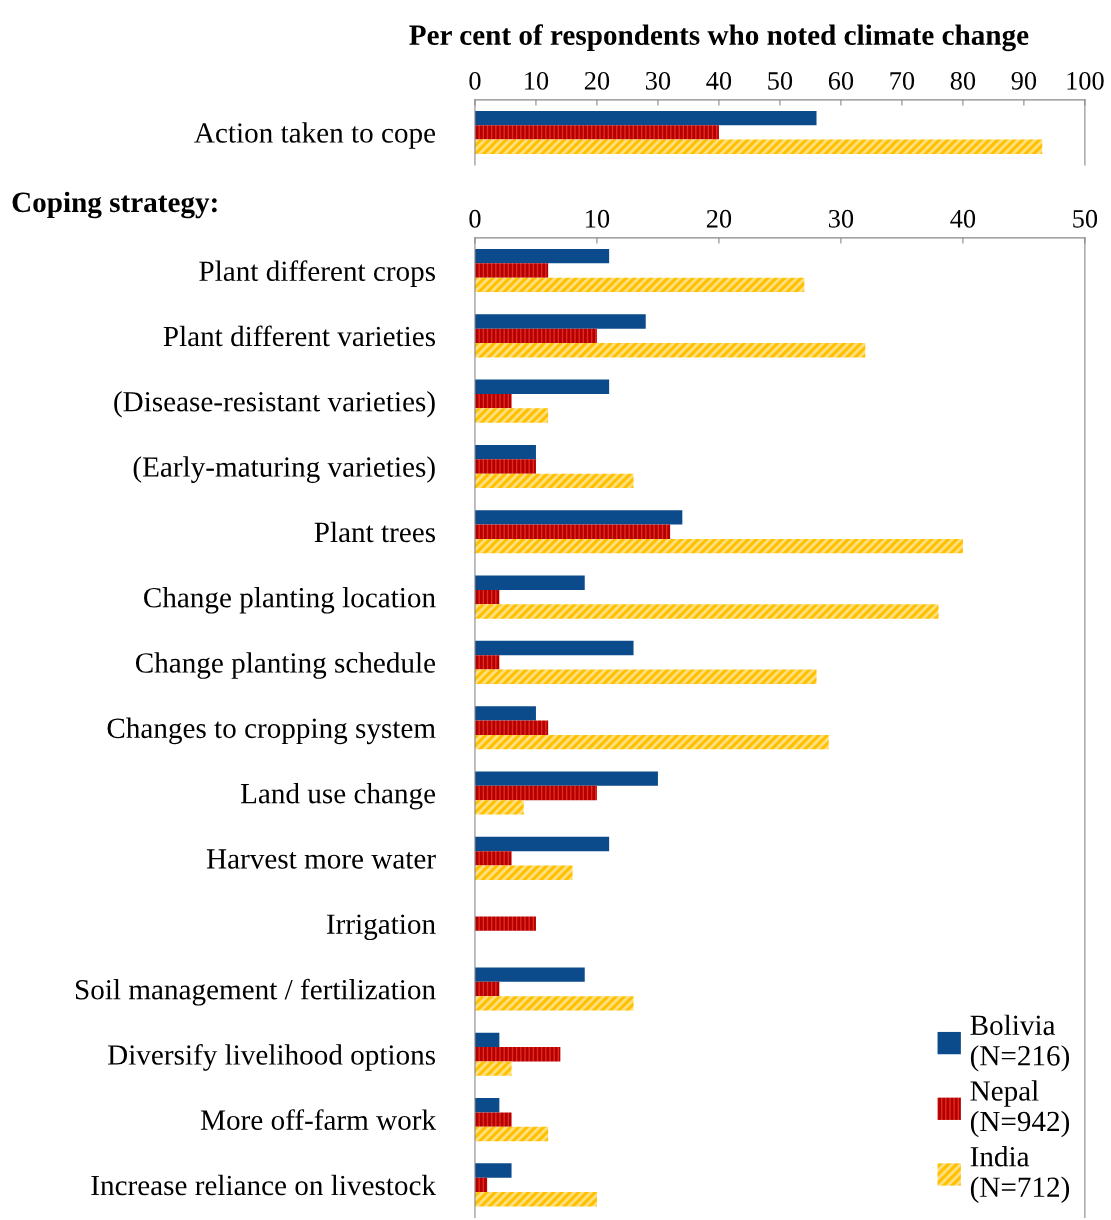  I want to click on y-tick-label: Action taken to cope, so click(315, 135).